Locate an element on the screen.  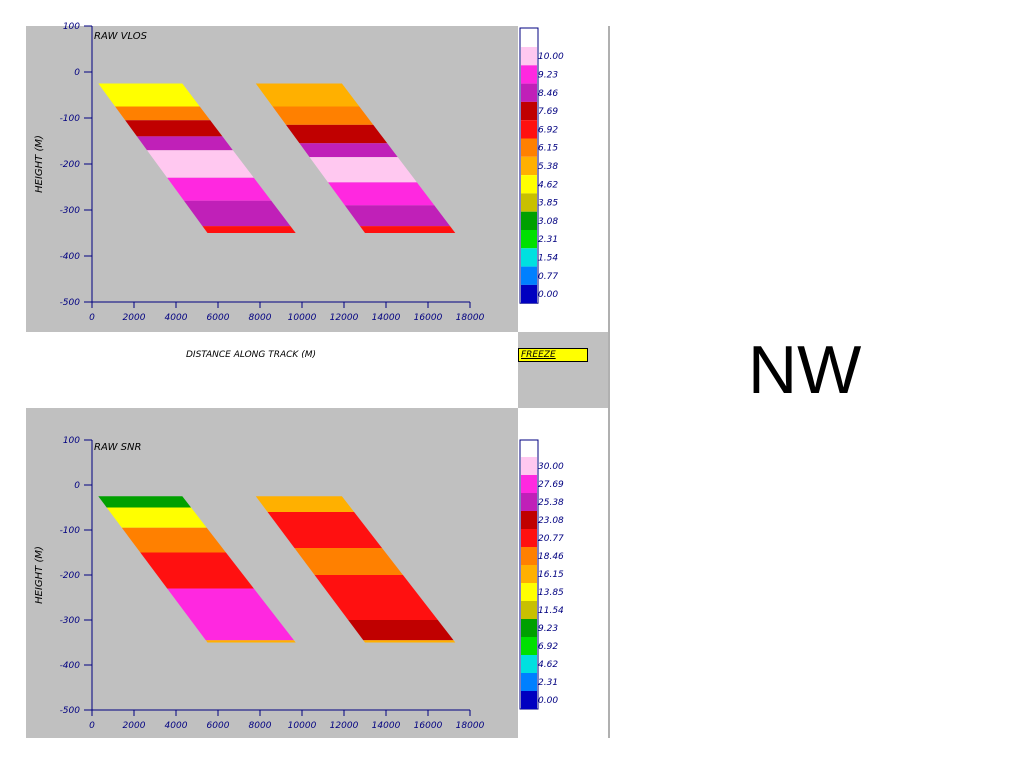
vlos-y-axis-label: HEIGHT (M) is located at coordinates (39, 164).